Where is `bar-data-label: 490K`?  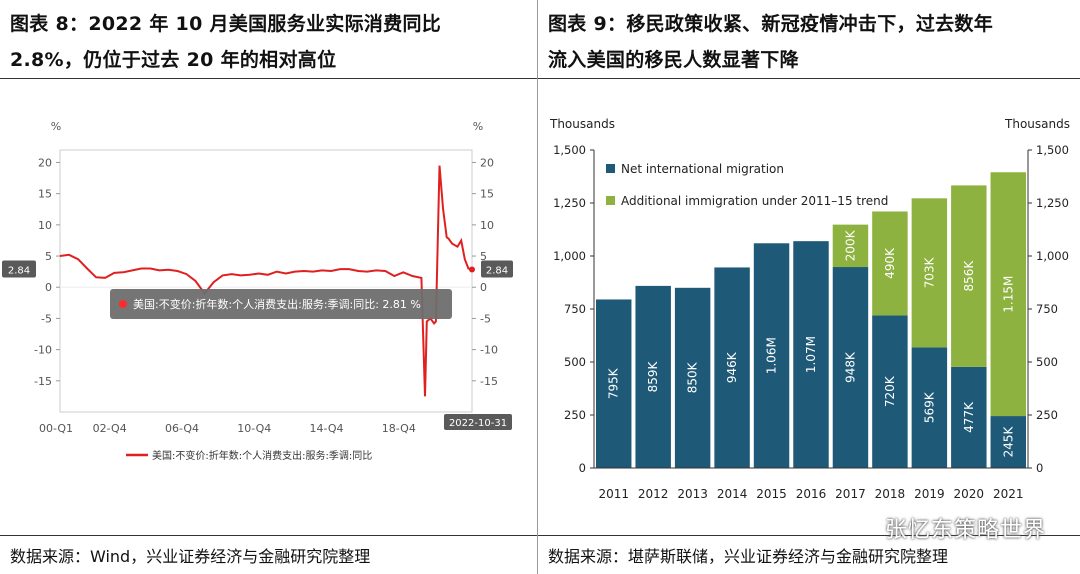
bar-data-label: 490K is located at coordinates (890, 263).